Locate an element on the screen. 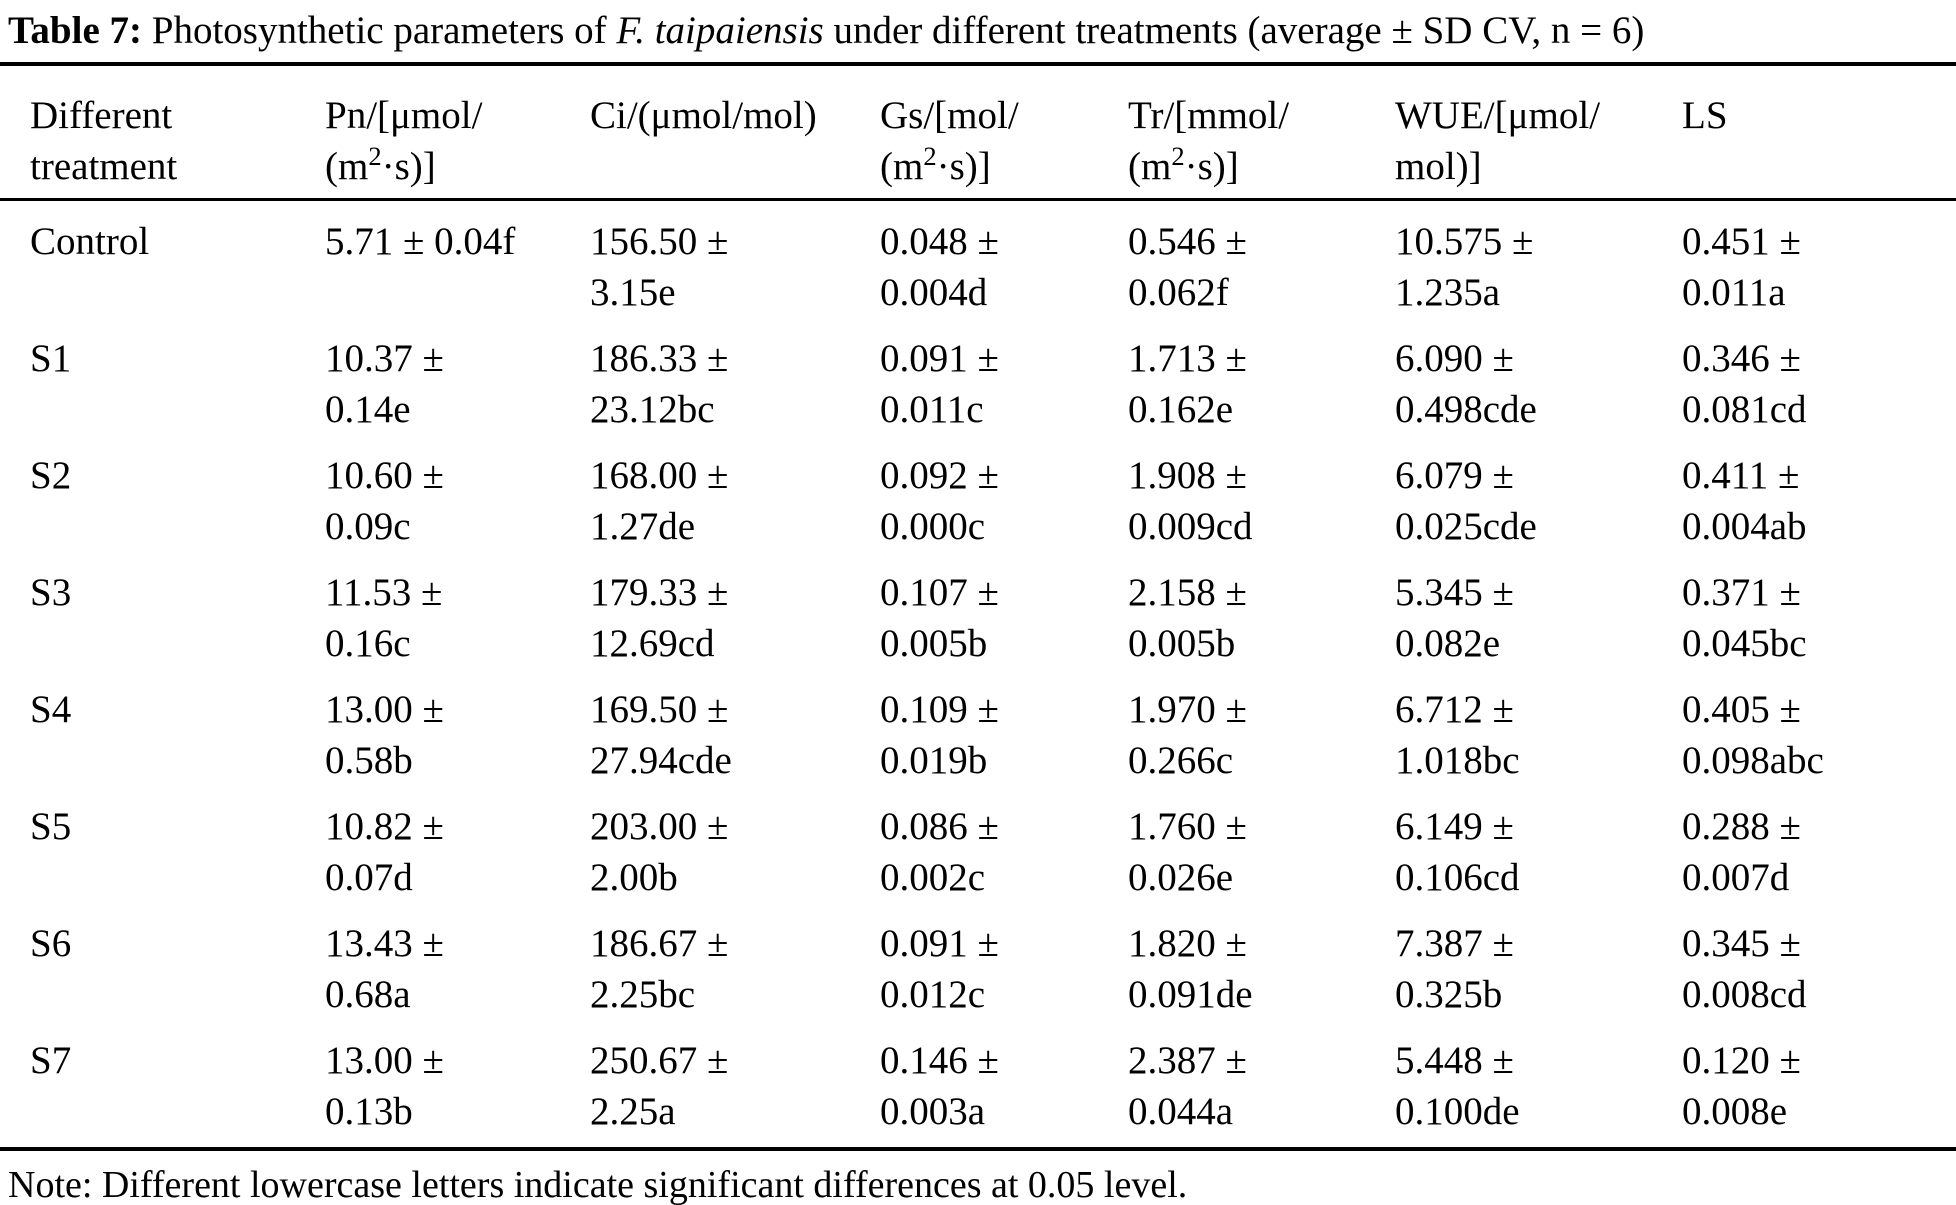 This screenshot has height=1205, width=1956. cell-ls: 0.288 ± 0.007d is located at coordinates (1741, 852).